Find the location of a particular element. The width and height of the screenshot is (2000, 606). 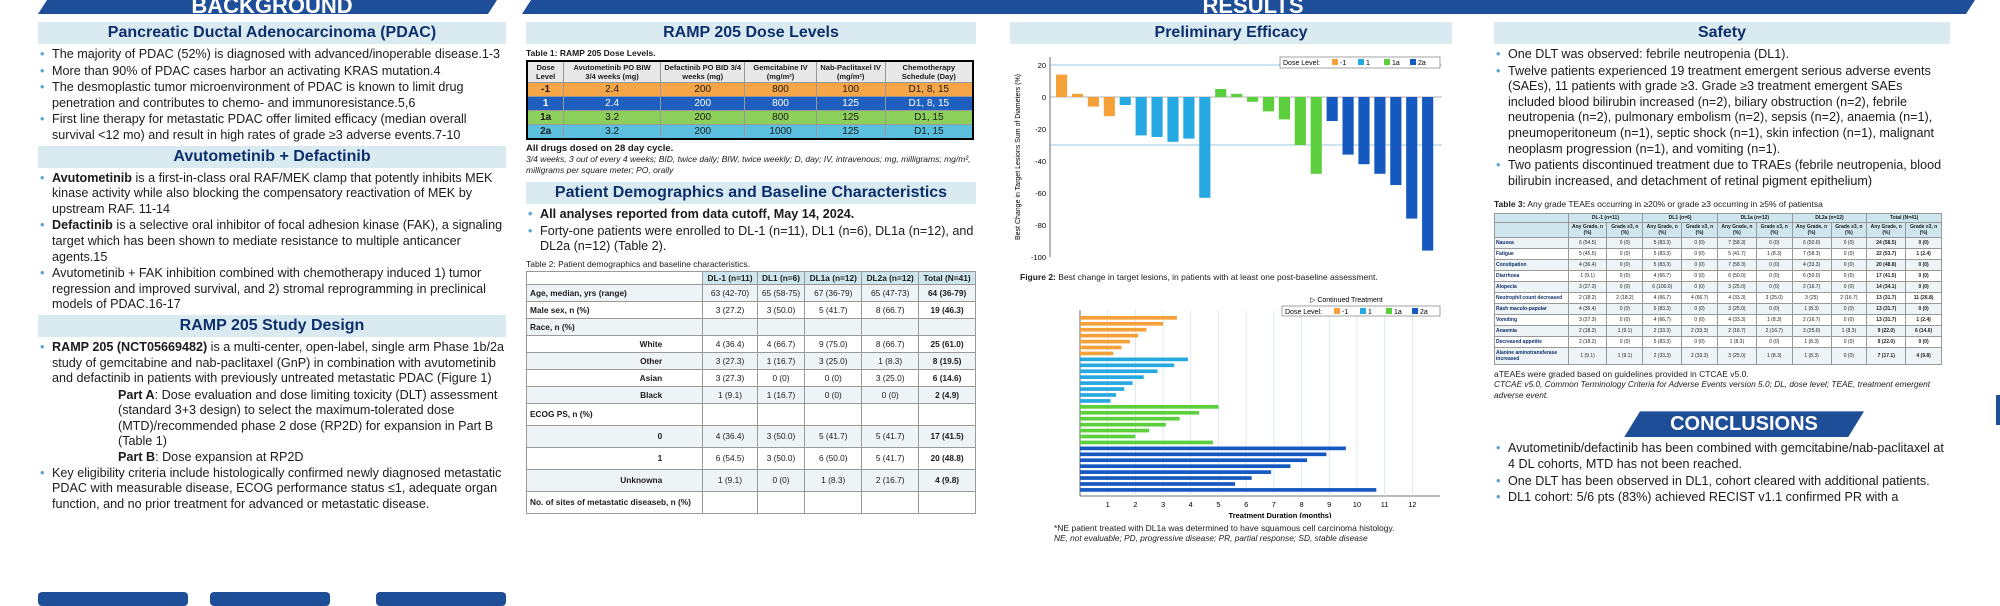

table2-cell: 0 is located at coordinates (615, 436).